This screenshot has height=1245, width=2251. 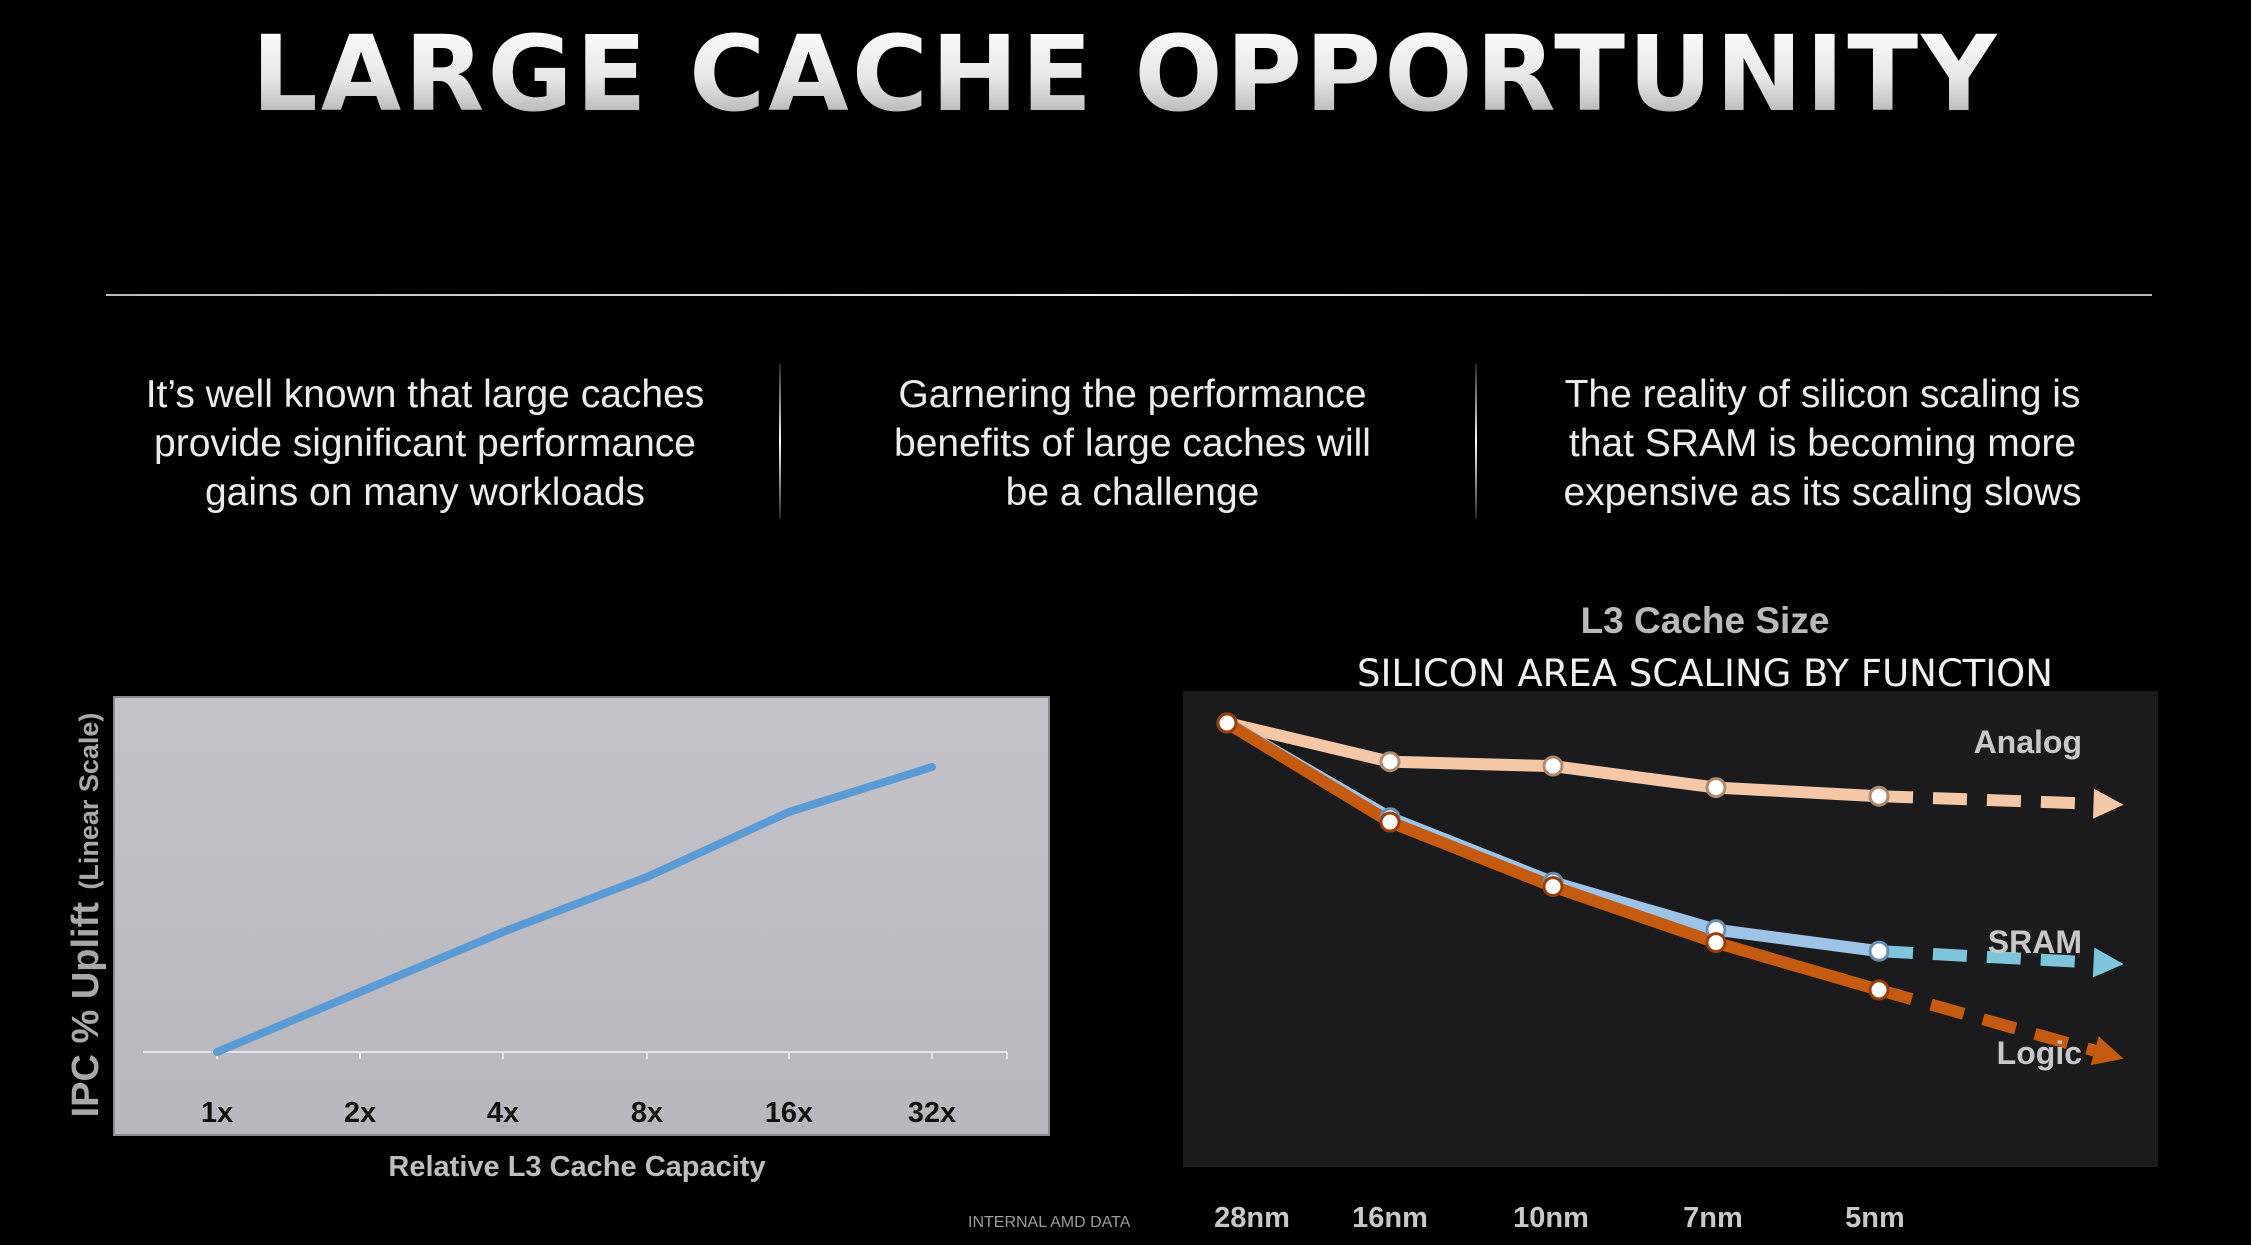 I want to click on area-x-ticks: 28nm 16nm 10nm 7nm 5nm, so click(x=1559, y=1218).